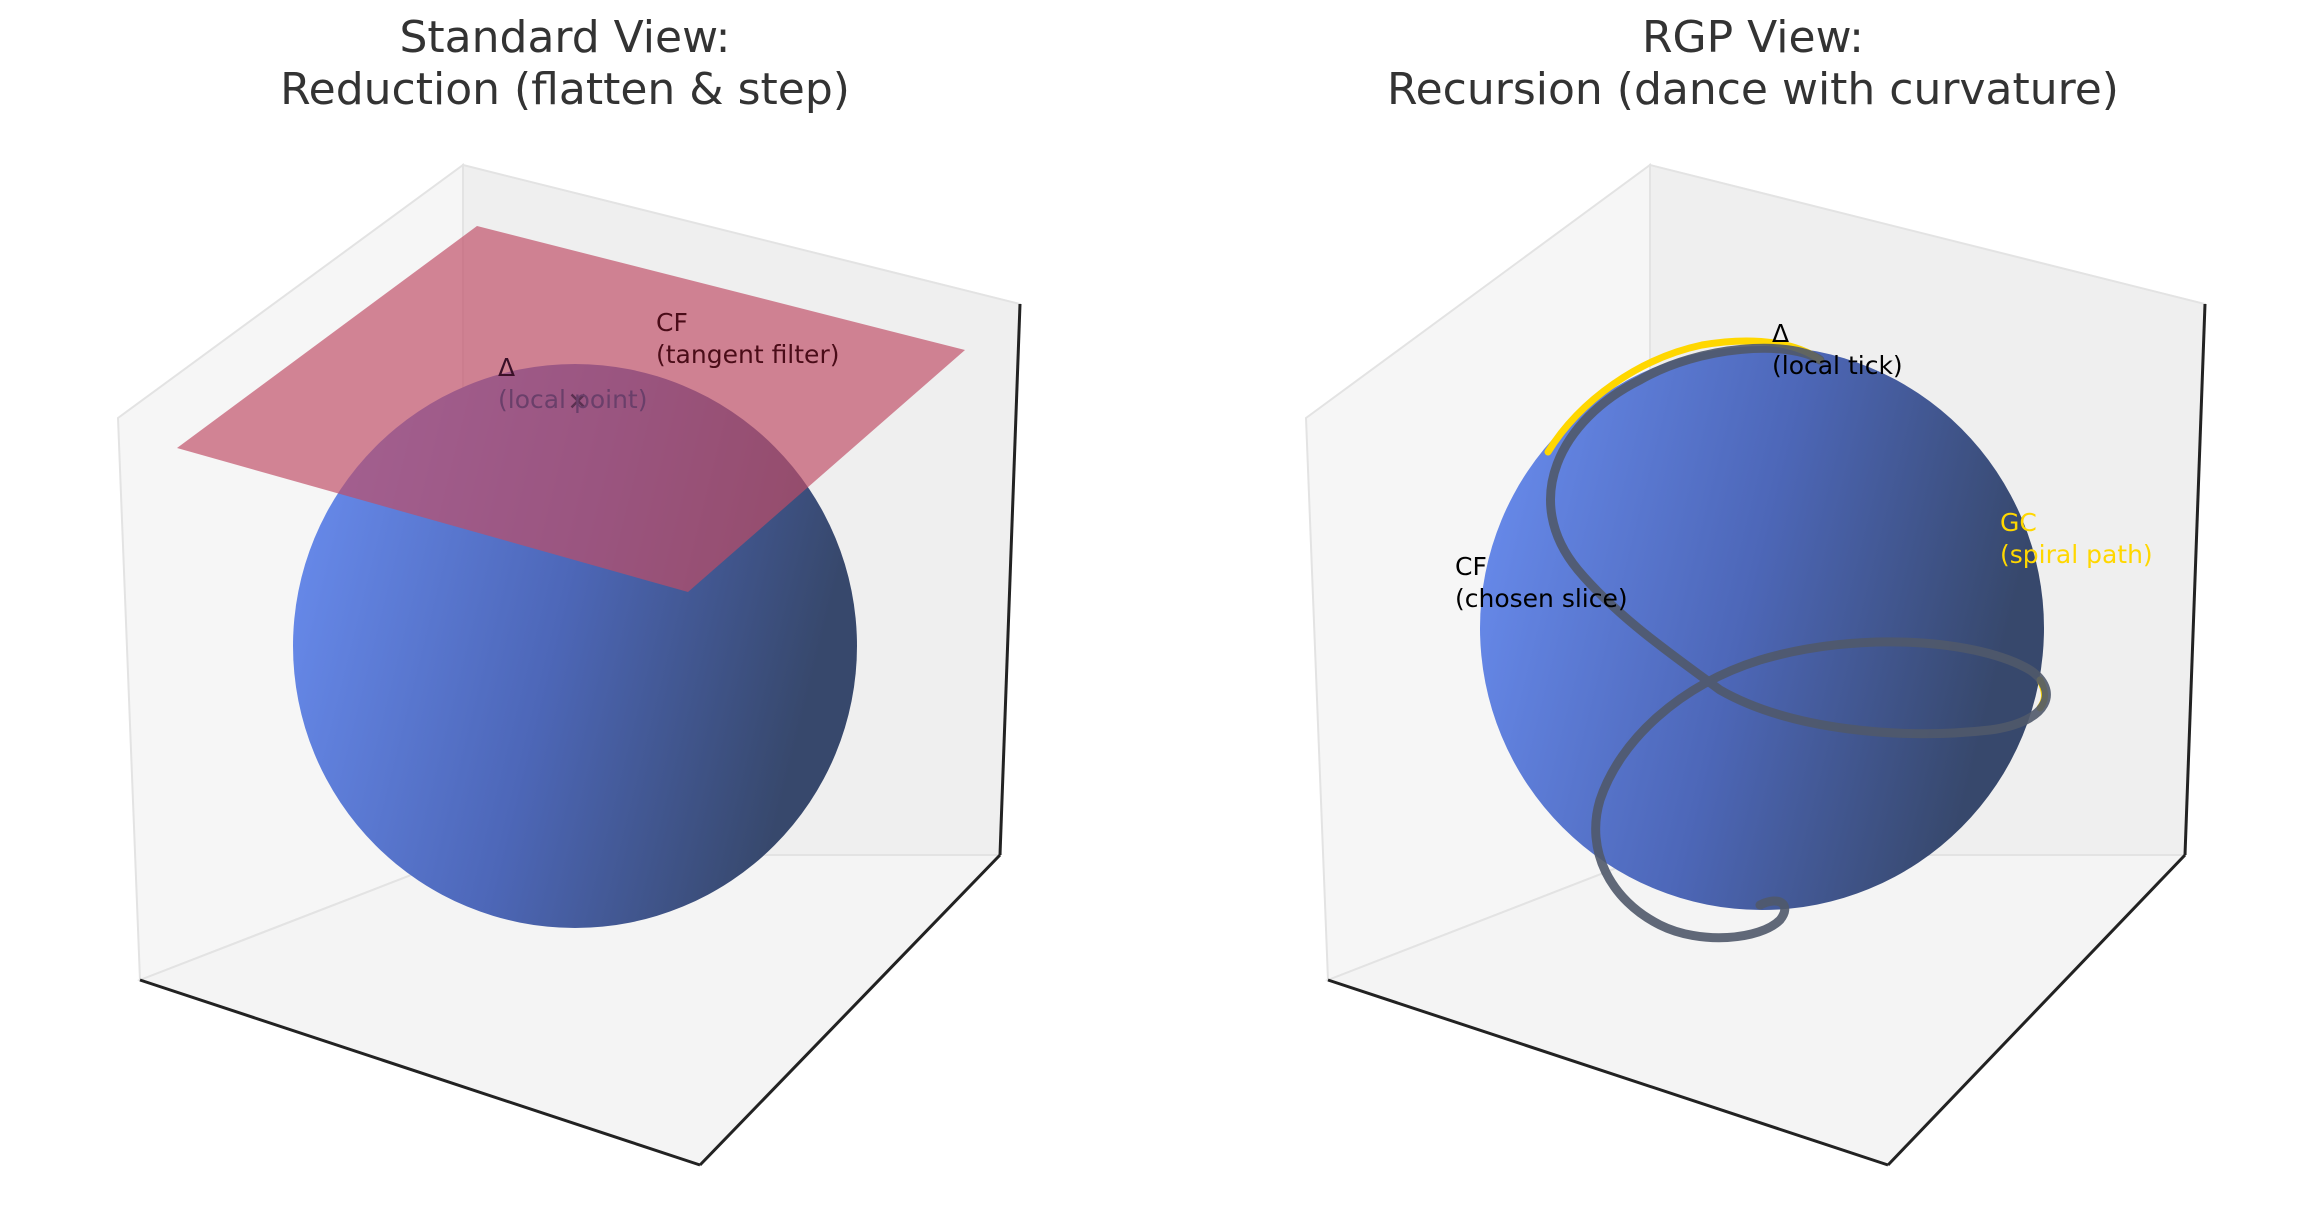 This screenshot has width=2303, height=1219. What do you see at coordinates (1753, 89) in the screenshot?
I see `right-title-line2: Recursion (dance with curvature)` at bounding box center [1753, 89].